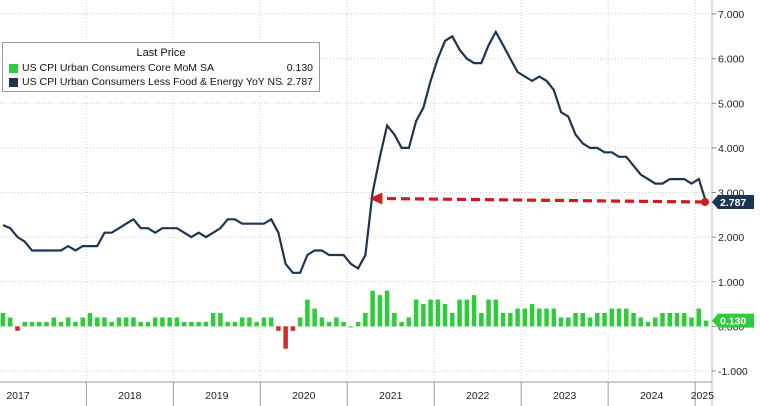 This screenshot has height=406, width=760. I want to click on value-badge-label: 0.130, so click(733, 322).